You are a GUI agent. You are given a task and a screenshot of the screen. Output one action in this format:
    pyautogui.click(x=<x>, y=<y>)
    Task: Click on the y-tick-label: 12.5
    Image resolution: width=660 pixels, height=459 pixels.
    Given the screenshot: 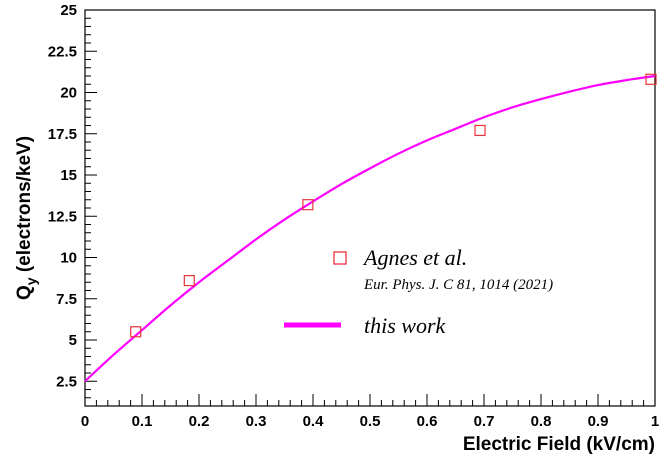 What is the action you would take?
    pyautogui.click(x=62, y=216)
    